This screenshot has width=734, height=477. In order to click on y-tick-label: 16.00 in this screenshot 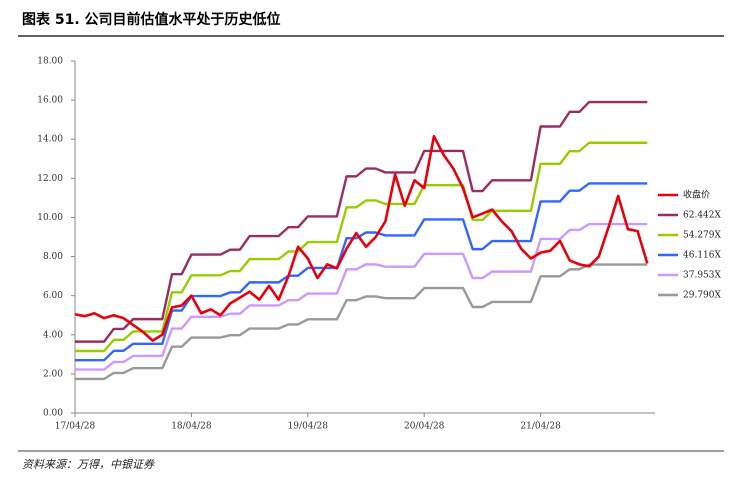, I will do `click(50, 101)`.